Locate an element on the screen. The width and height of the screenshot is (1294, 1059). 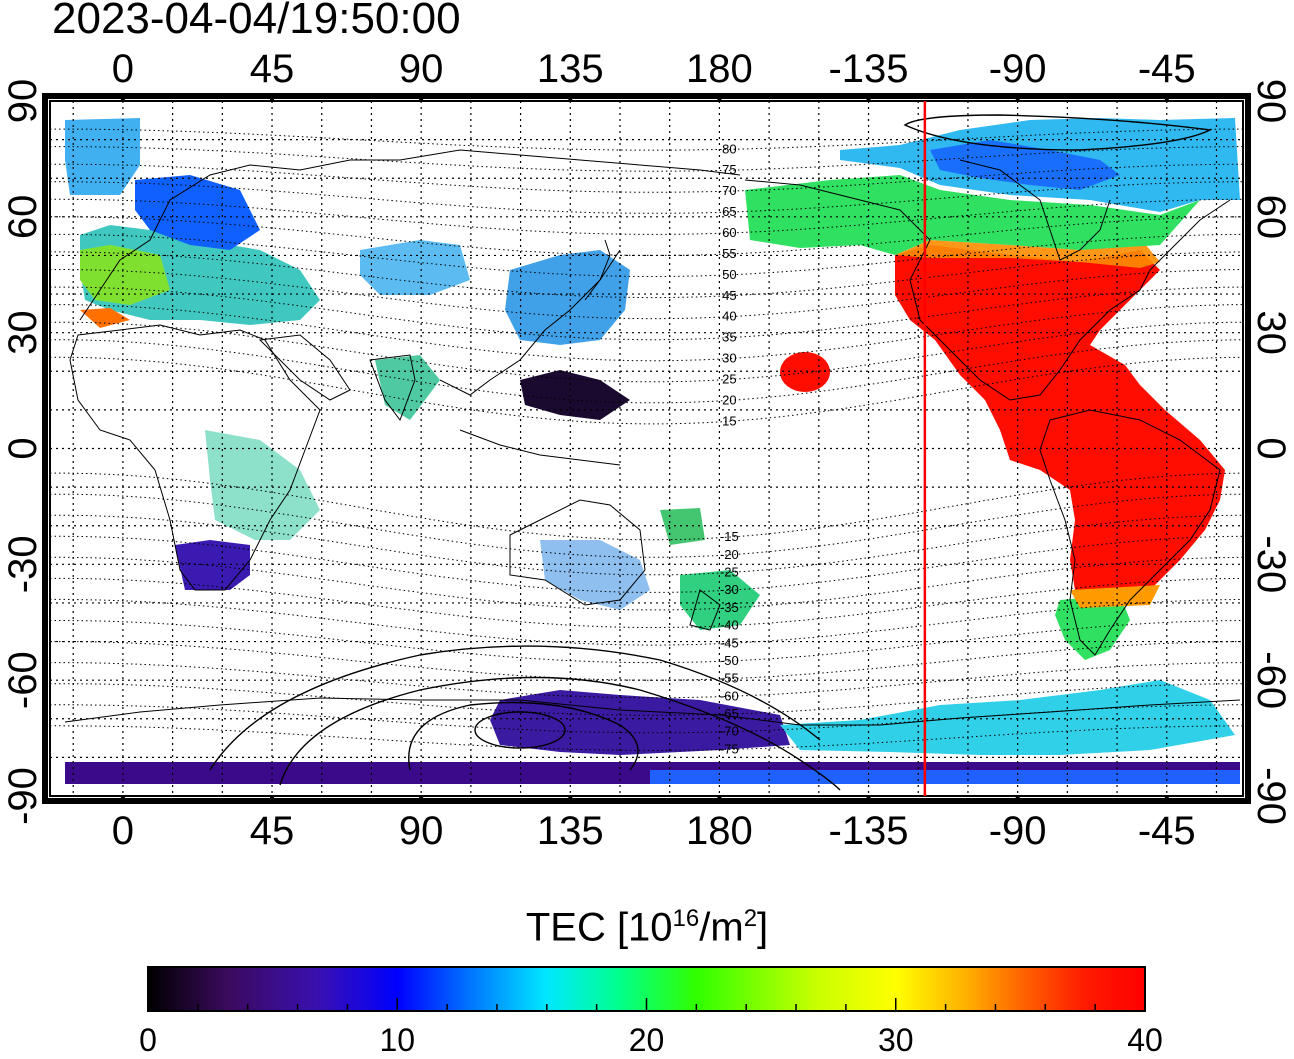
magnetic-latitude-label: 65 is located at coordinates (729, 211).